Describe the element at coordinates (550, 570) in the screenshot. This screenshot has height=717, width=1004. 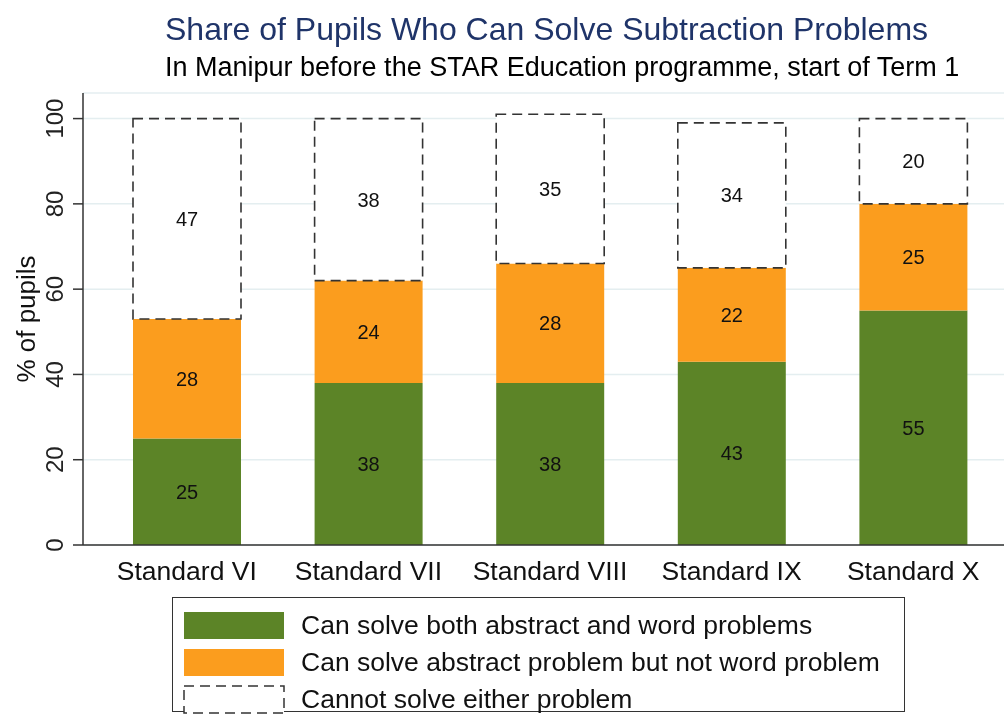
I see `x-tick-label: Standard VIII` at that location.